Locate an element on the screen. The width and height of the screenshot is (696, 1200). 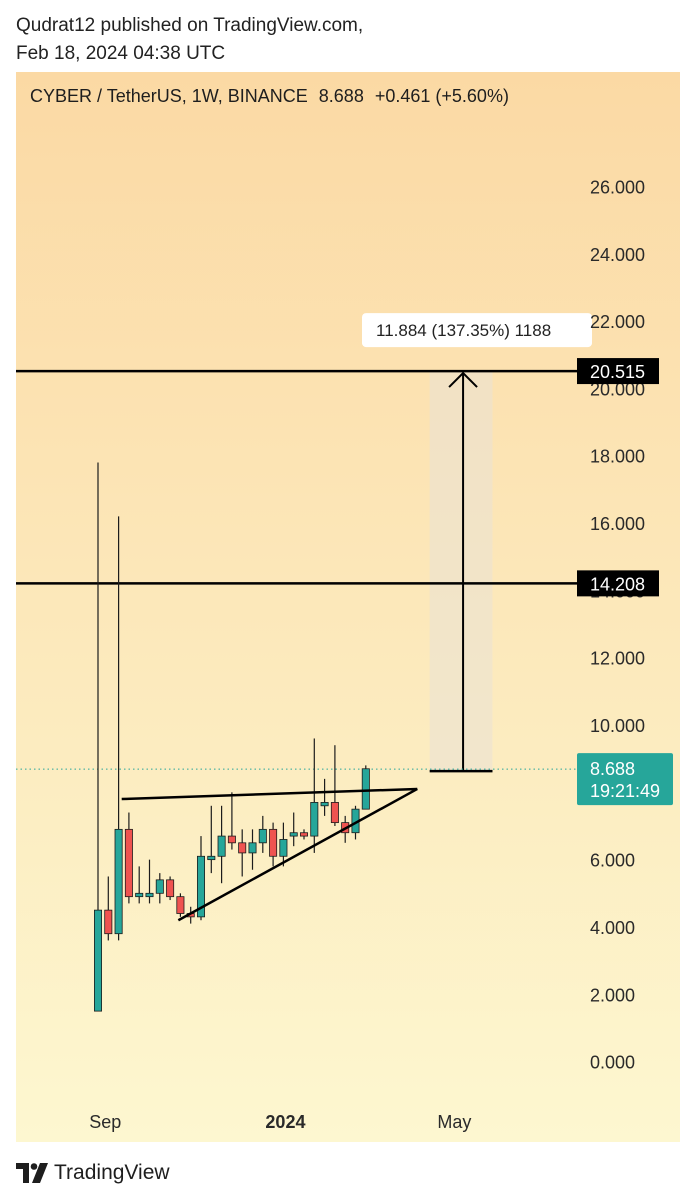
symbol-label: CYBER / TetherUS, 1W, BINANCE is located at coordinates (169, 96).